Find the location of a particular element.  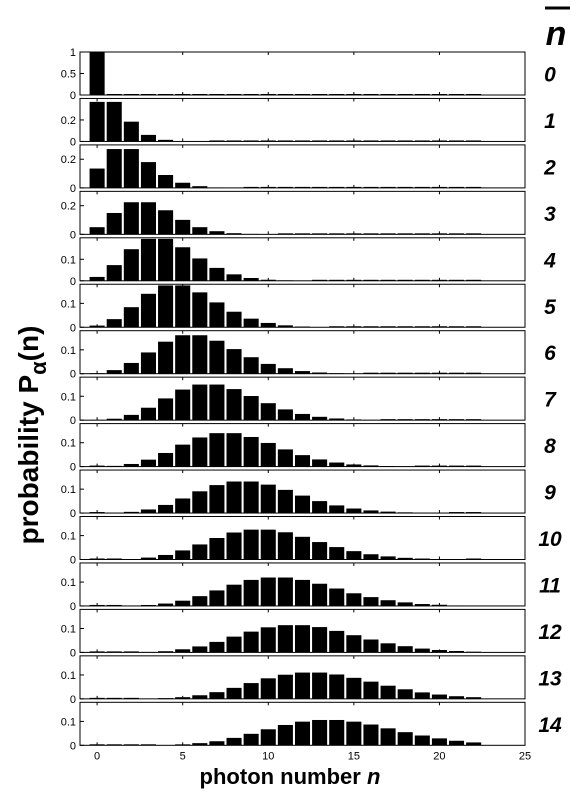

x-tick-label: 15 is located at coordinates (354, 756).